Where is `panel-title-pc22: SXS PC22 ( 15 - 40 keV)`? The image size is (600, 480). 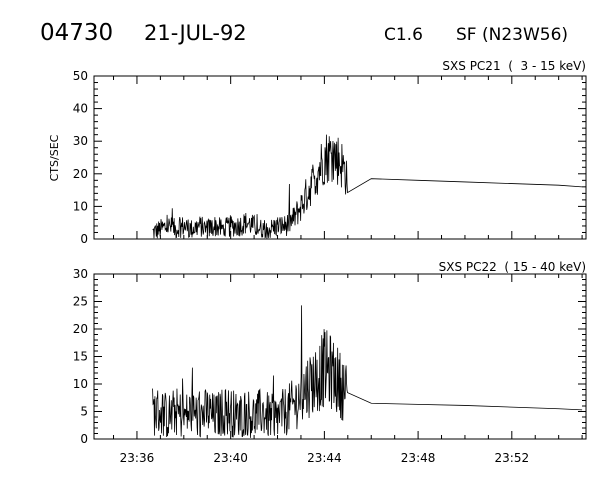 panel-title-pc22: SXS PC22 ( 15 - 40 keV) is located at coordinates (512, 267).